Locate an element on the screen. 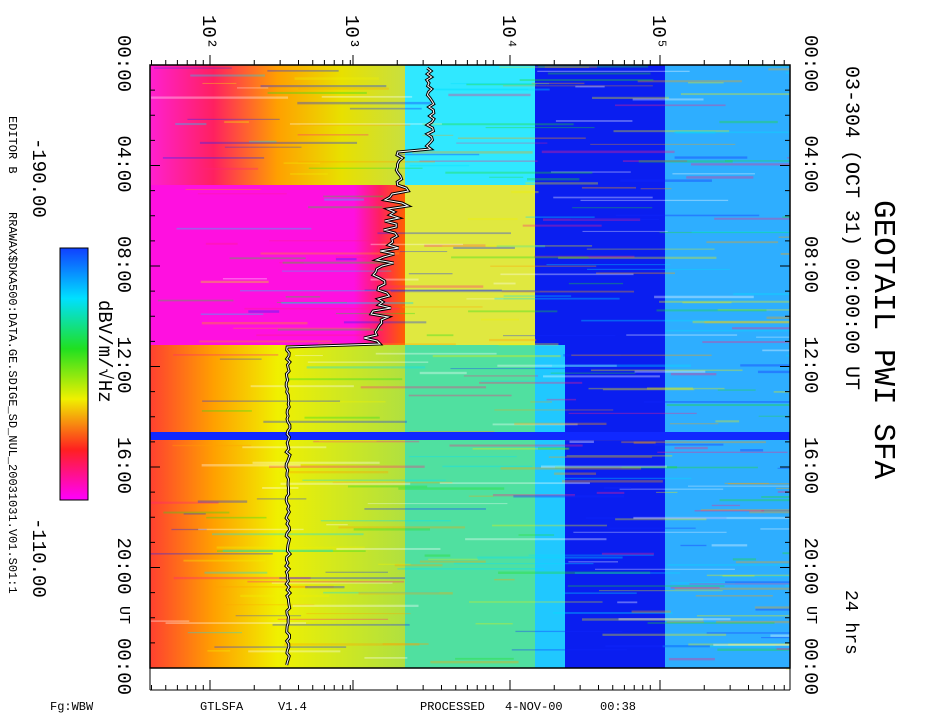  ut-label: UT is located at coordinates (123, 615).